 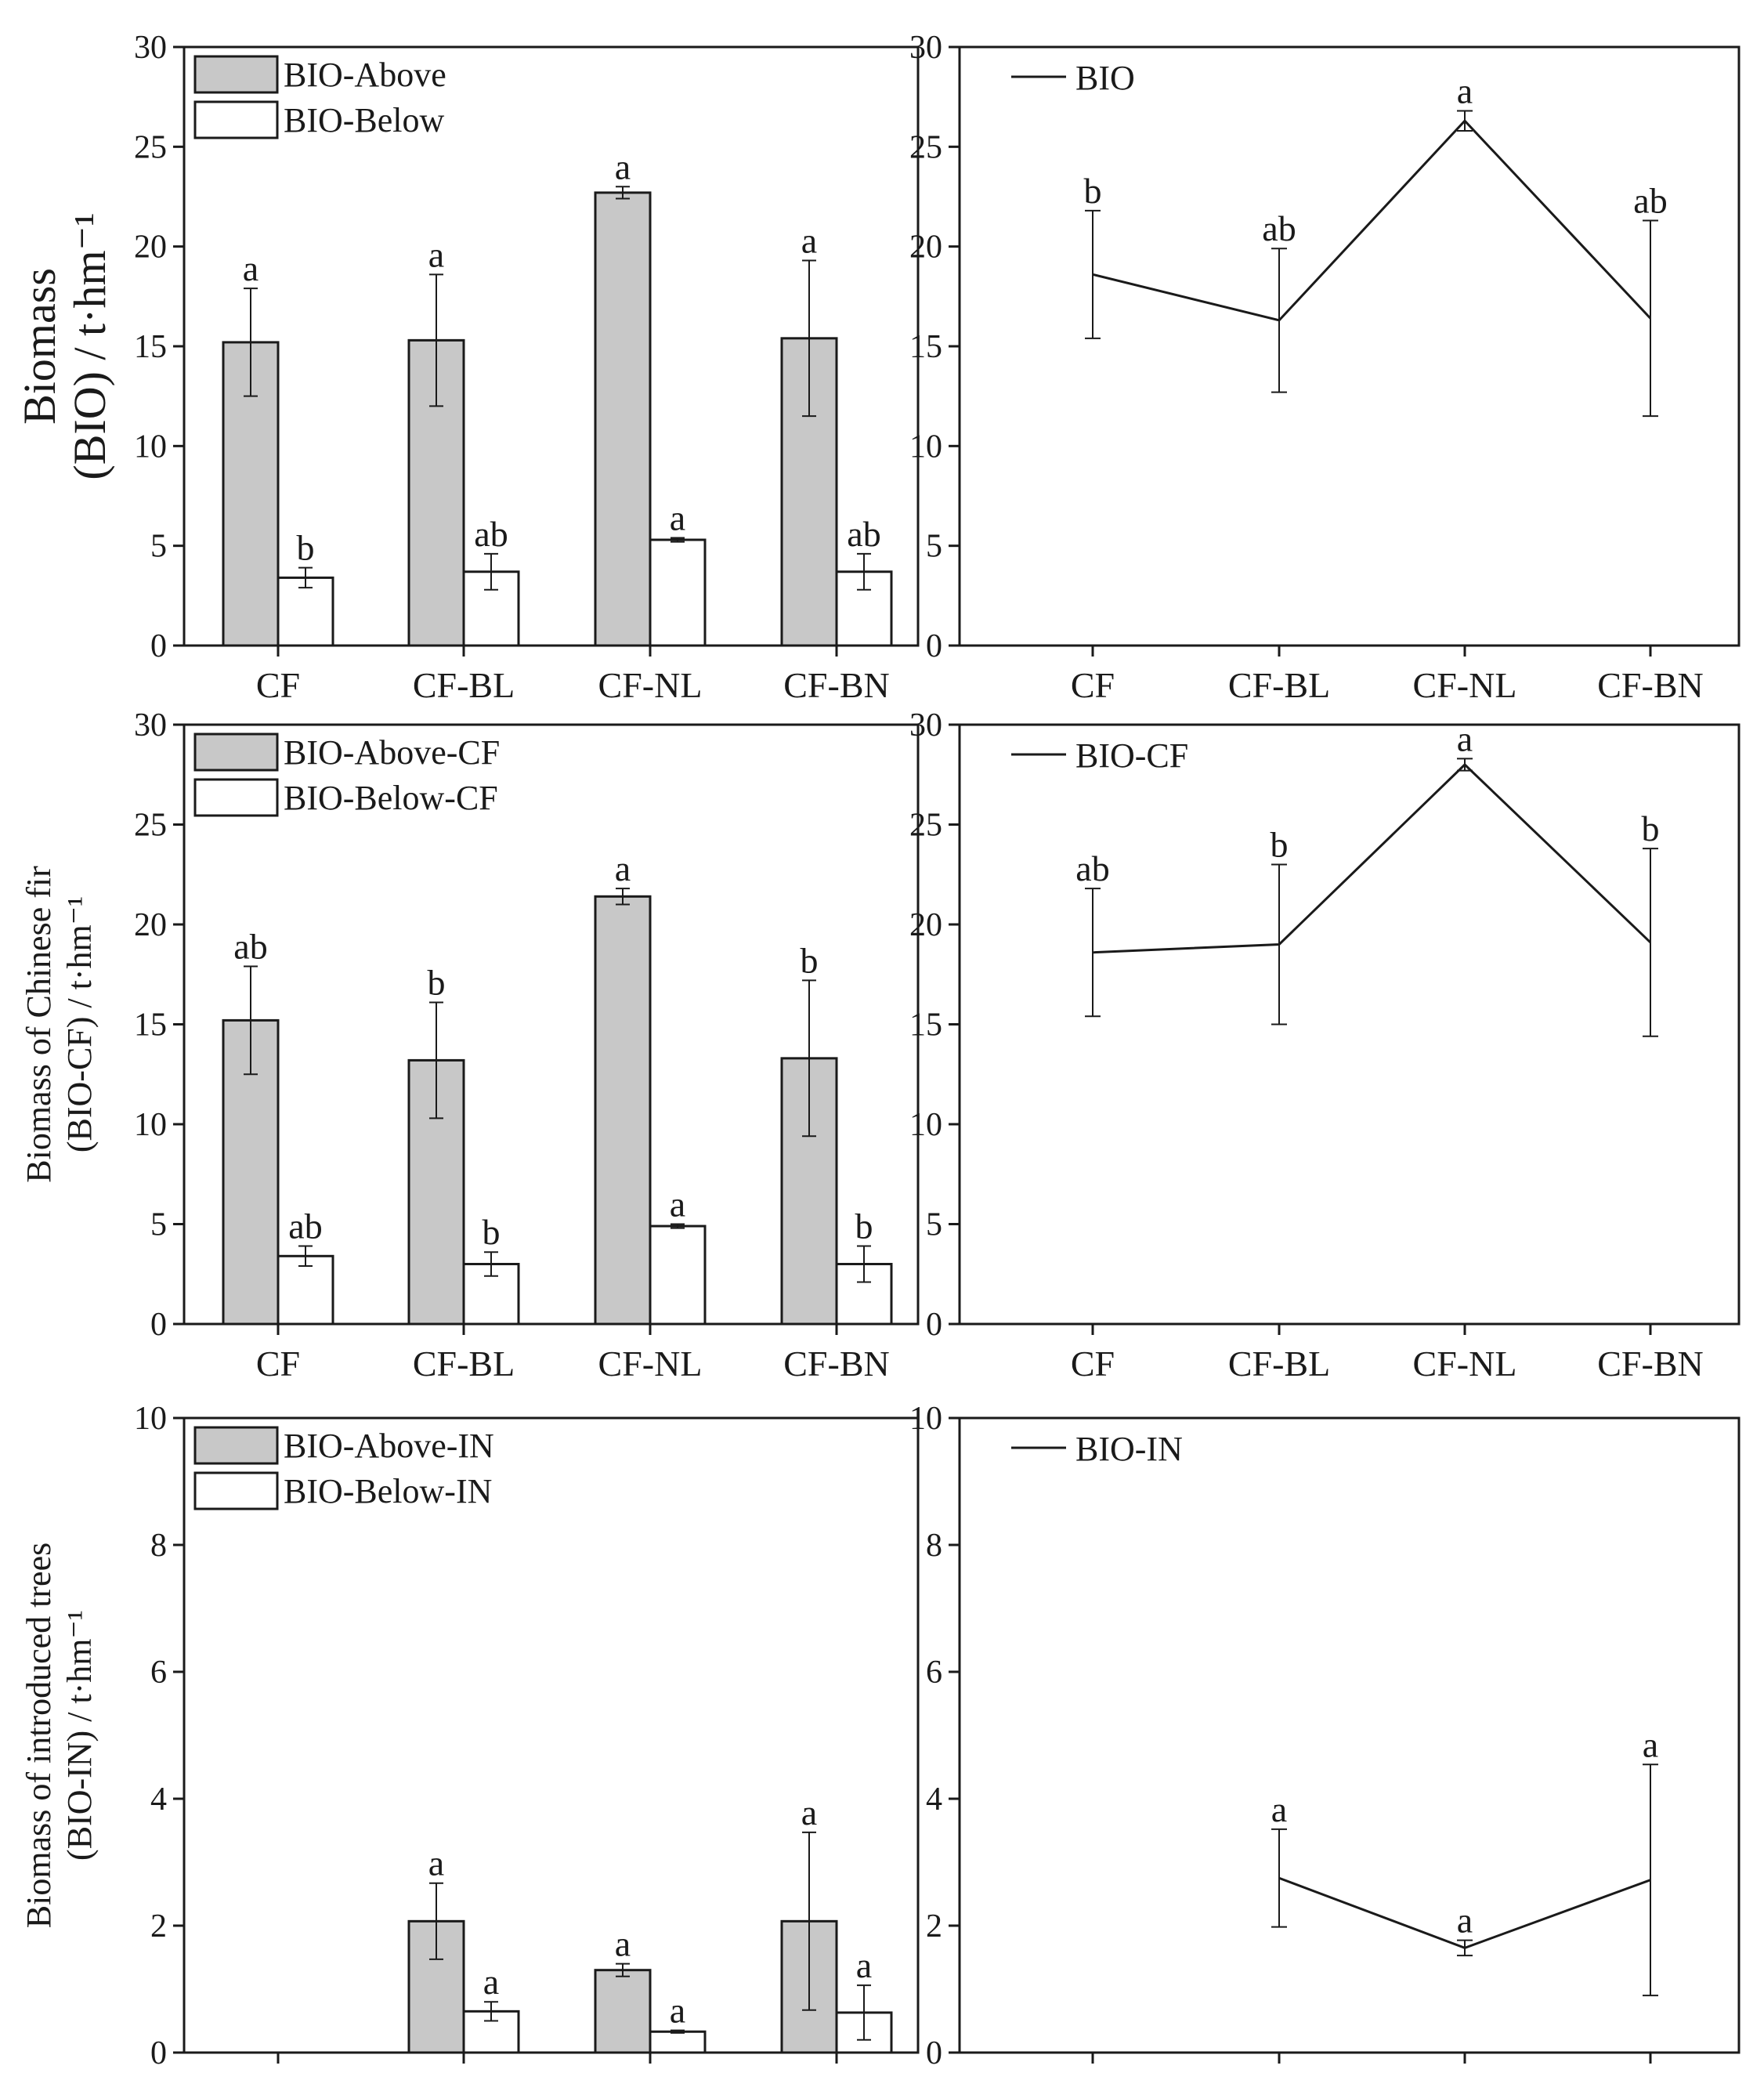 What do you see at coordinates (925, 725) in the screenshot?
I see `y-tick-label: 30` at bounding box center [925, 725].